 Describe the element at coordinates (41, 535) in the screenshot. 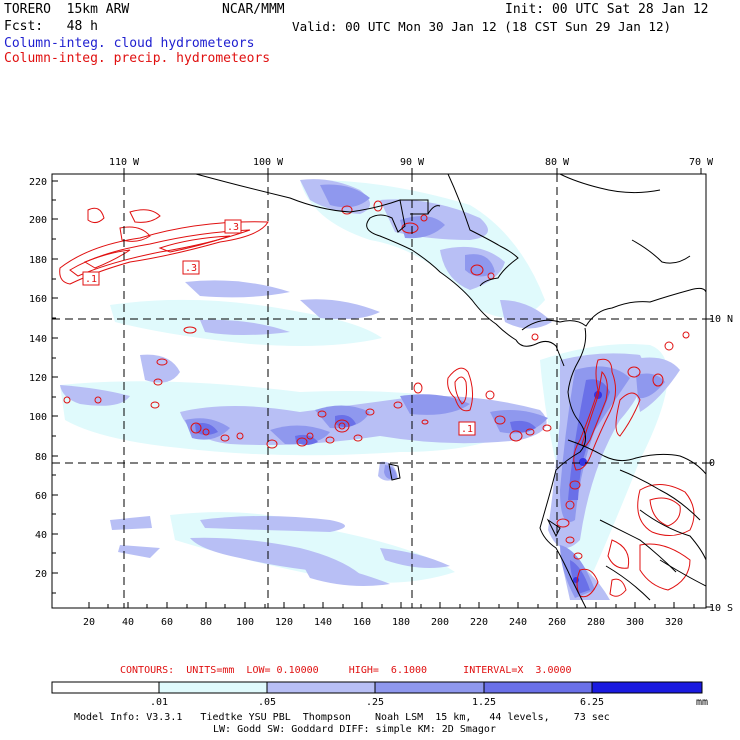

I see `y-tick: 40` at that location.